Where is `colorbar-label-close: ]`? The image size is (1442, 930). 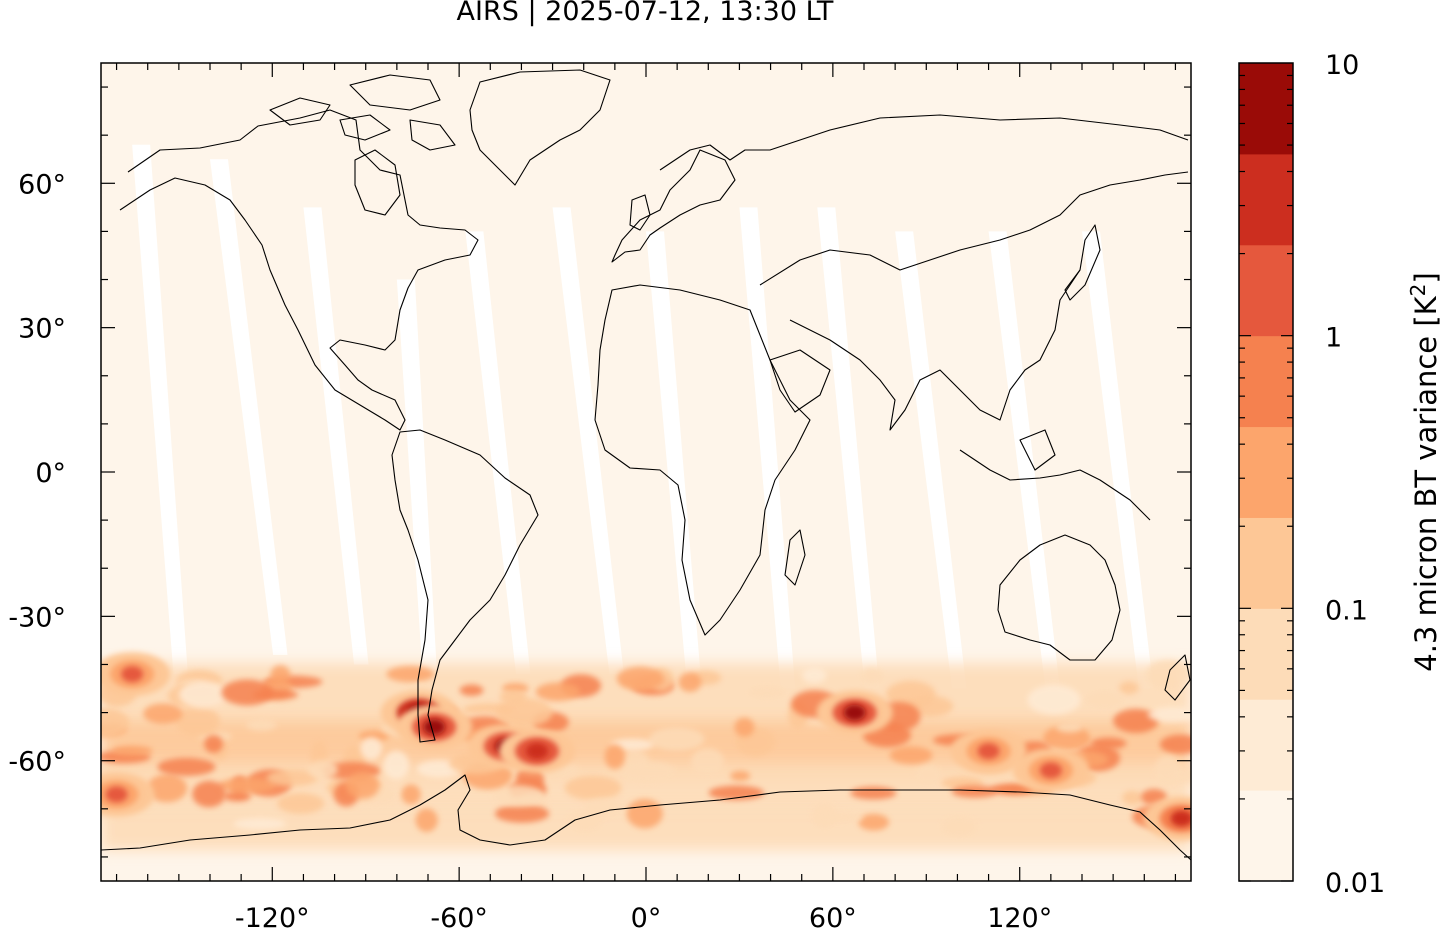 colorbar-label-close: ] is located at coordinates (1425, 277).